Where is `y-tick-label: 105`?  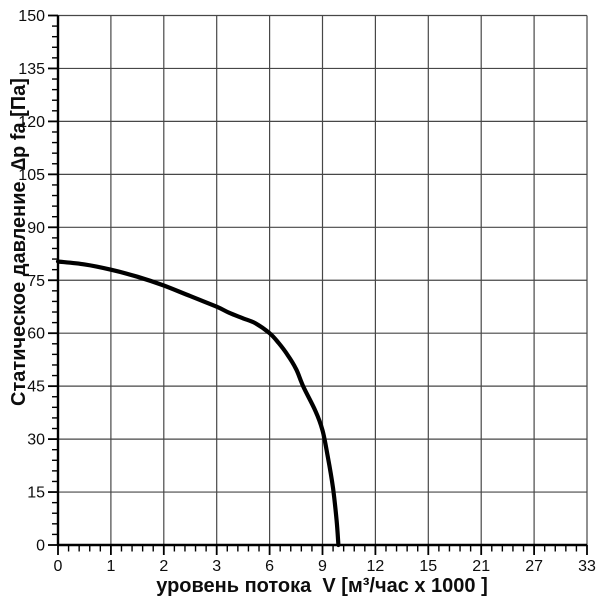 y-tick-label: 105 is located at coordinates (31, 175).